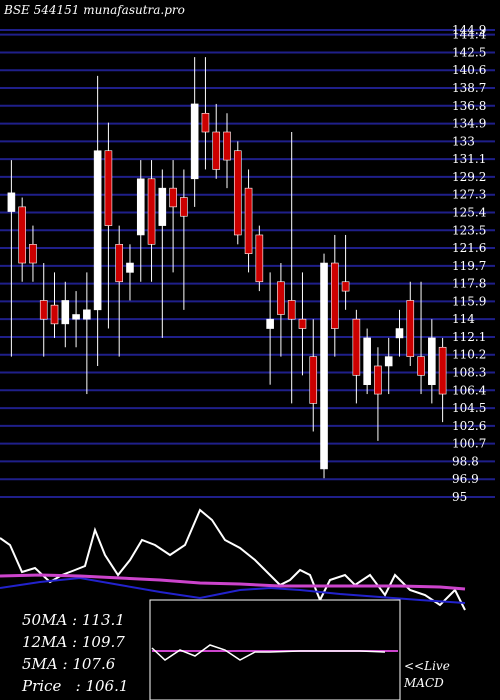 The image size is (500, 700). Describe the element at coordinates (69, 664) in the screenshot. I see `ma5-label: 5MA : 107.6` at that location.